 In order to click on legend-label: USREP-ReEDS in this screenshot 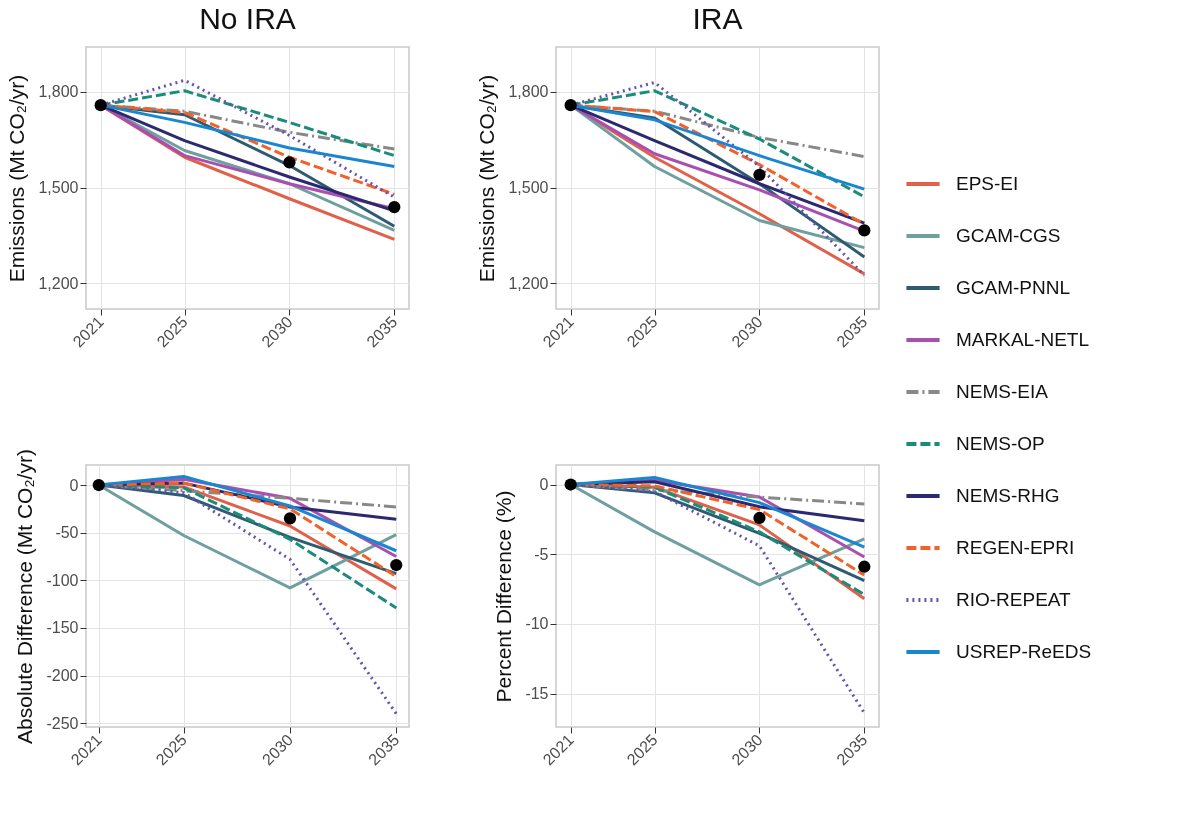, I will do `click(1024, 651)`.